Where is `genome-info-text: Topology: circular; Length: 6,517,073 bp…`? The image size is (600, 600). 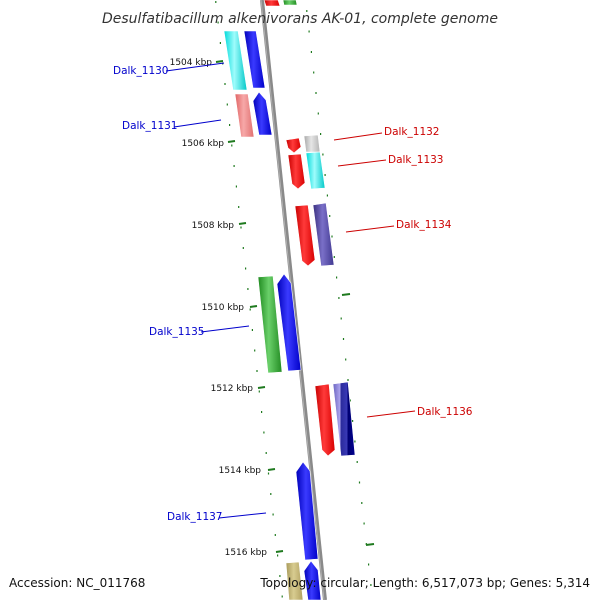 genome-info-text: Topology: circular; Length: 6,517,073 bp… is located at coordinates (425, 583).